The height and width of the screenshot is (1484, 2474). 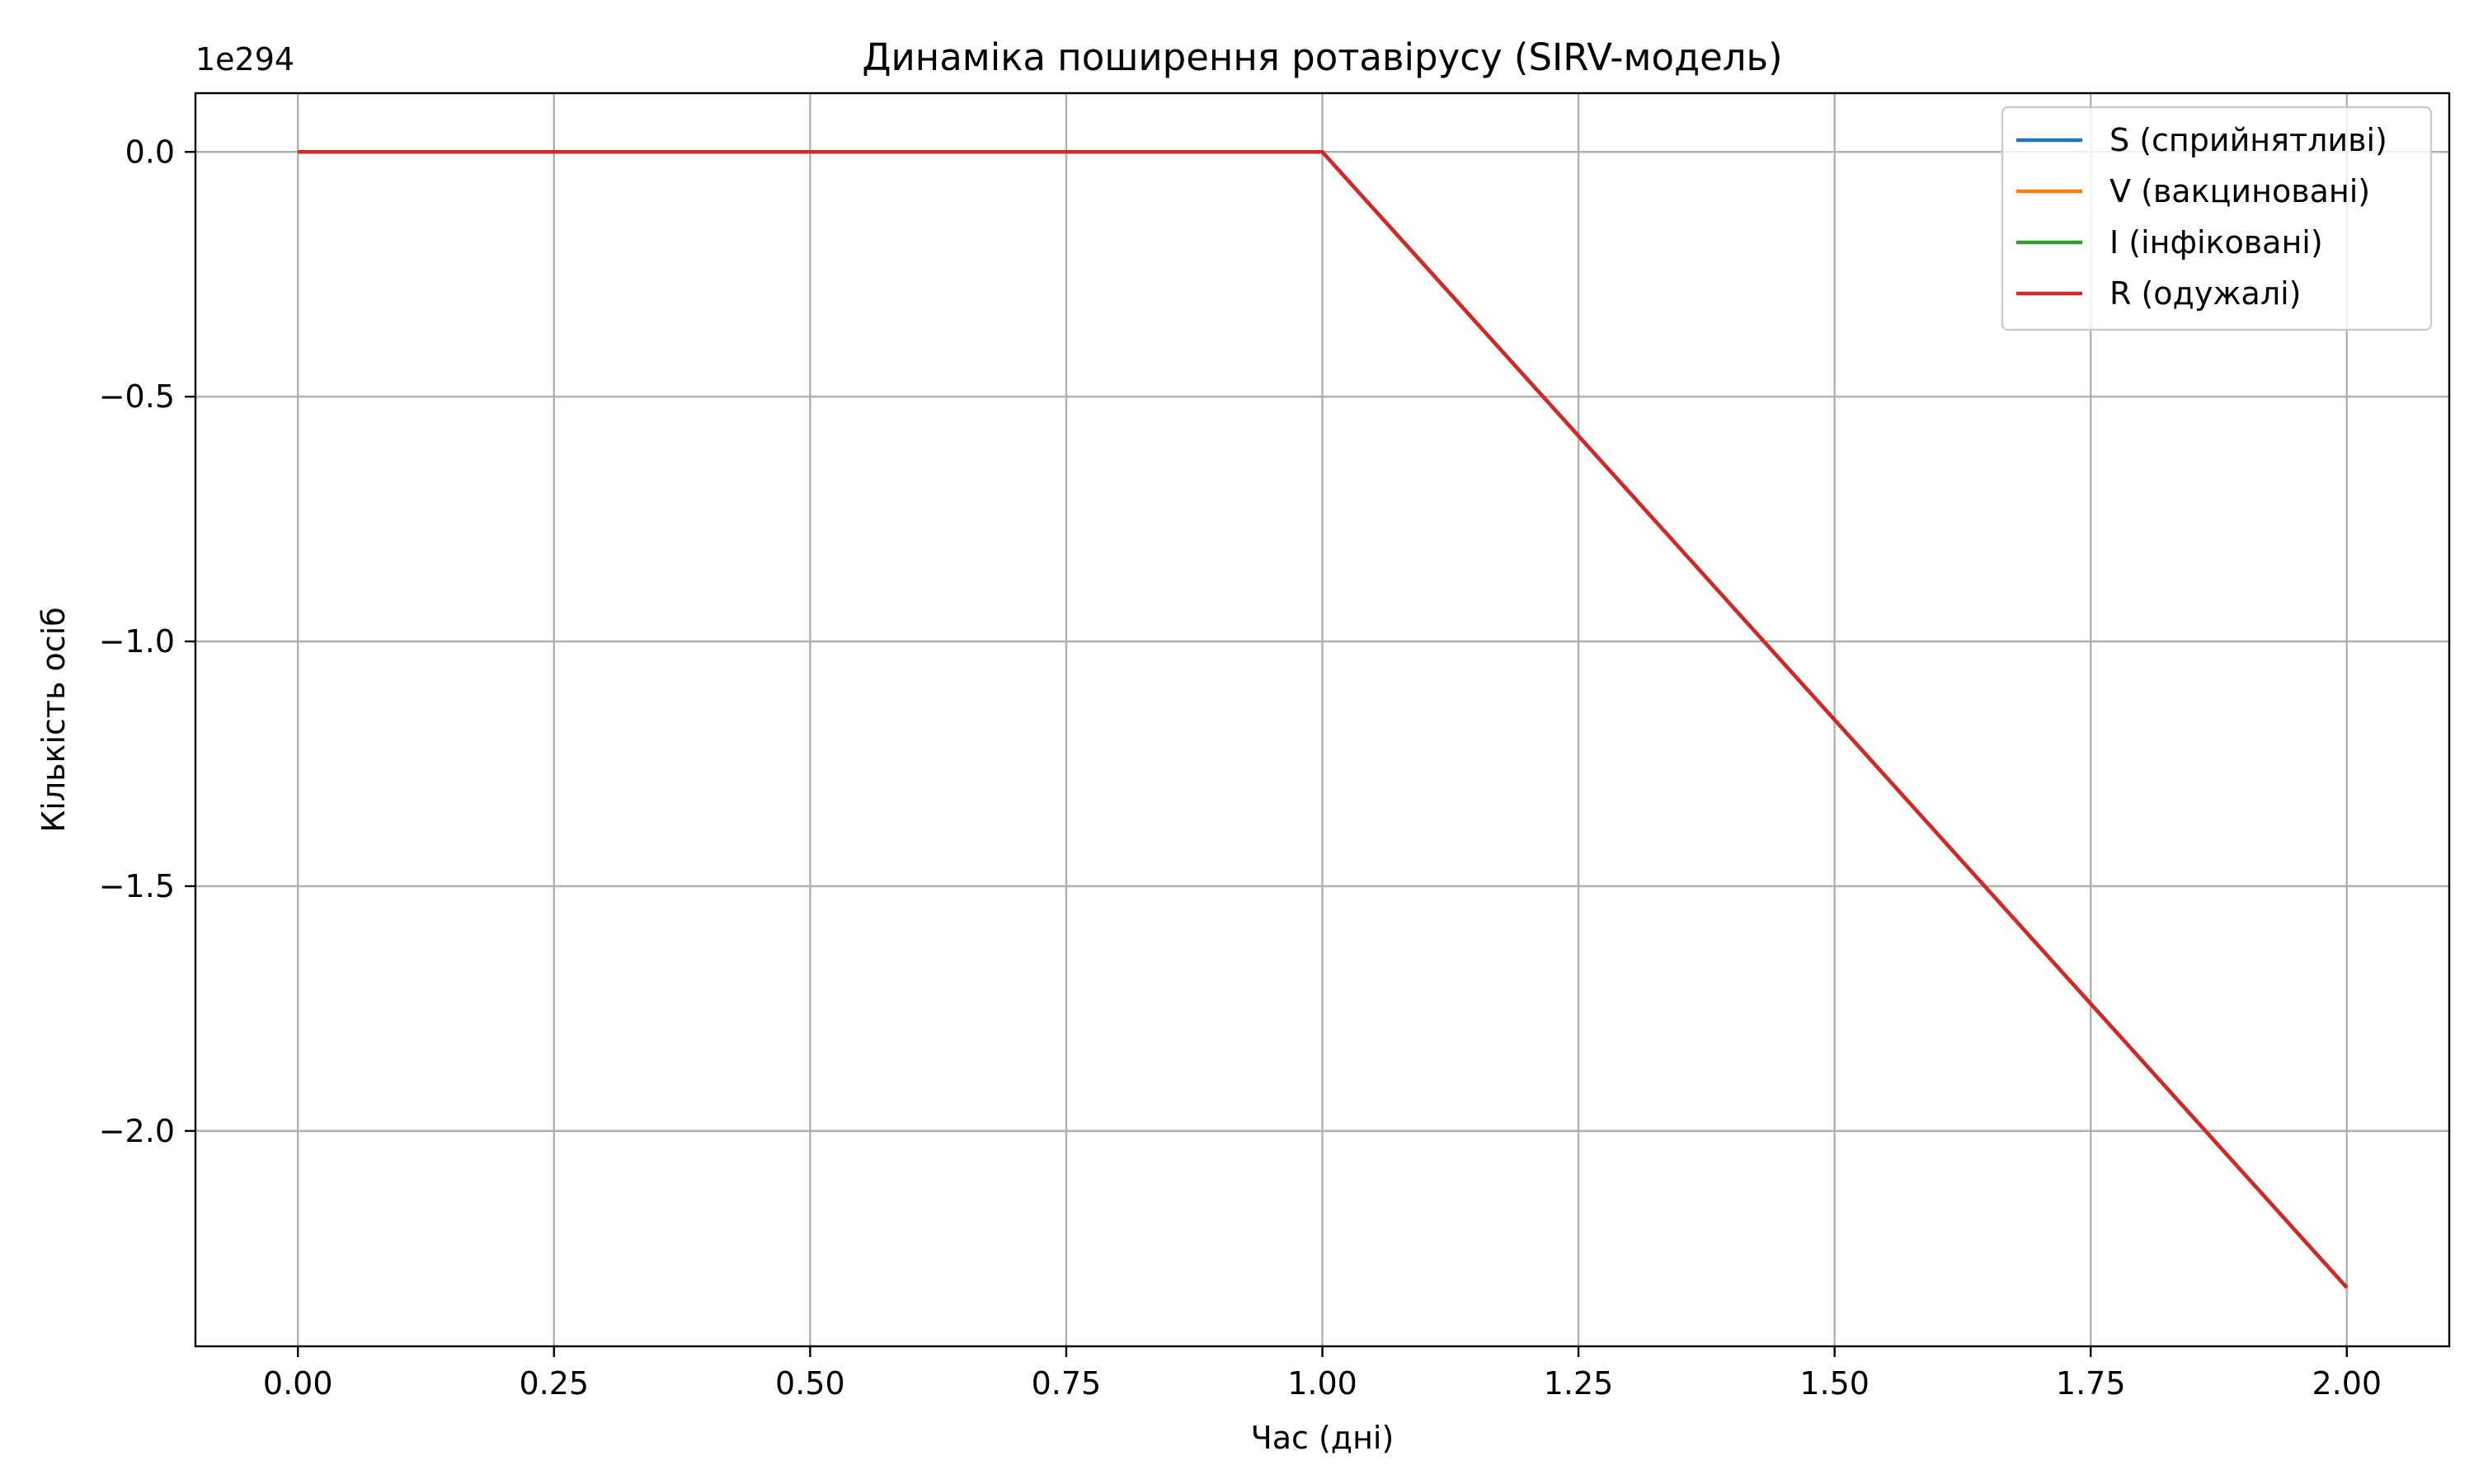 What do you see at coordinates (137, 1131) in the screenshot?
I see `y-tick-label: −2.0` at bounding box center [137, 1131].